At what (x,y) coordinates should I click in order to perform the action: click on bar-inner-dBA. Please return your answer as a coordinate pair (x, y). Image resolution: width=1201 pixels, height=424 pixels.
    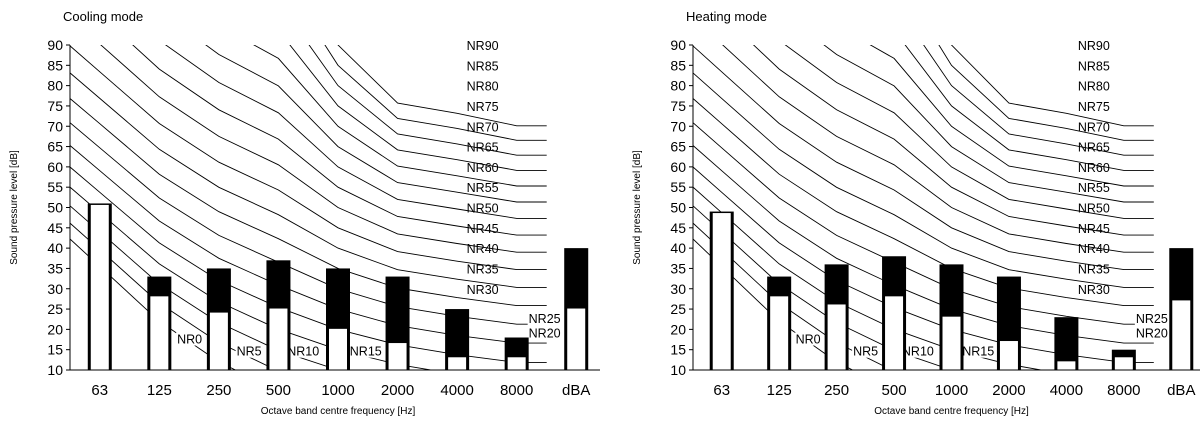
    Looking at the image, I should click on (1181, 335).